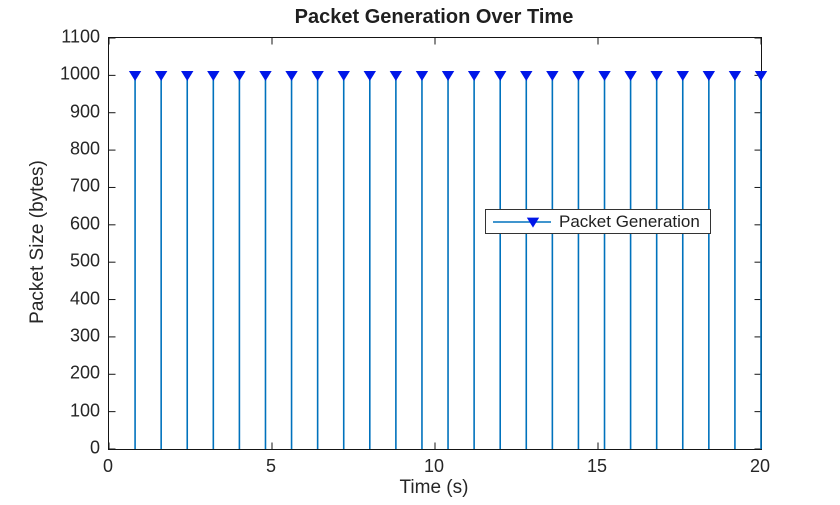 This screenshot has width=840, height=505. Describe the element at coordinates (533, 222) in the screenshot. I see `legend-marker-triangle` at that location.